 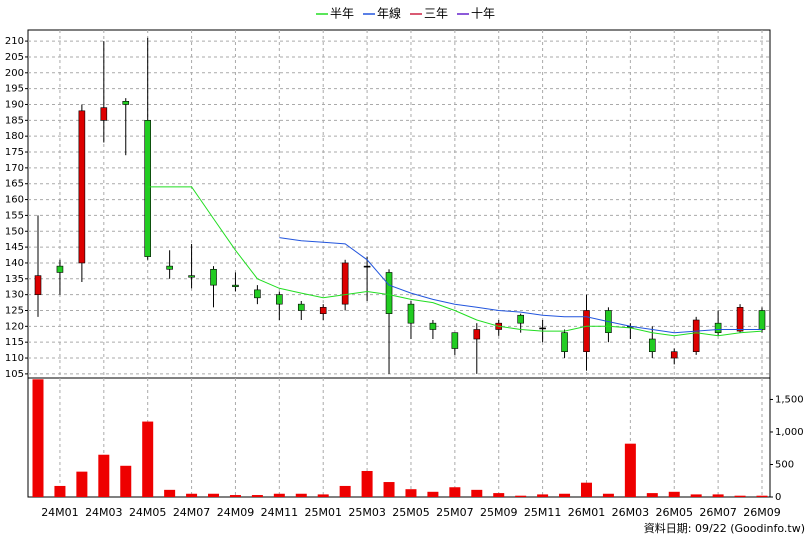 What do you see at coordinates (148, 512) in the screenshot?
I see `x-tick-label: 24M05` at bounding box center [148, 512].